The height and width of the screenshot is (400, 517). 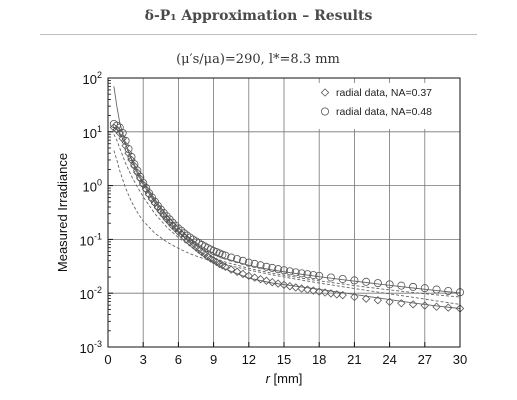 I want to click on legend-marker-circle, so click(x=324, y=111).